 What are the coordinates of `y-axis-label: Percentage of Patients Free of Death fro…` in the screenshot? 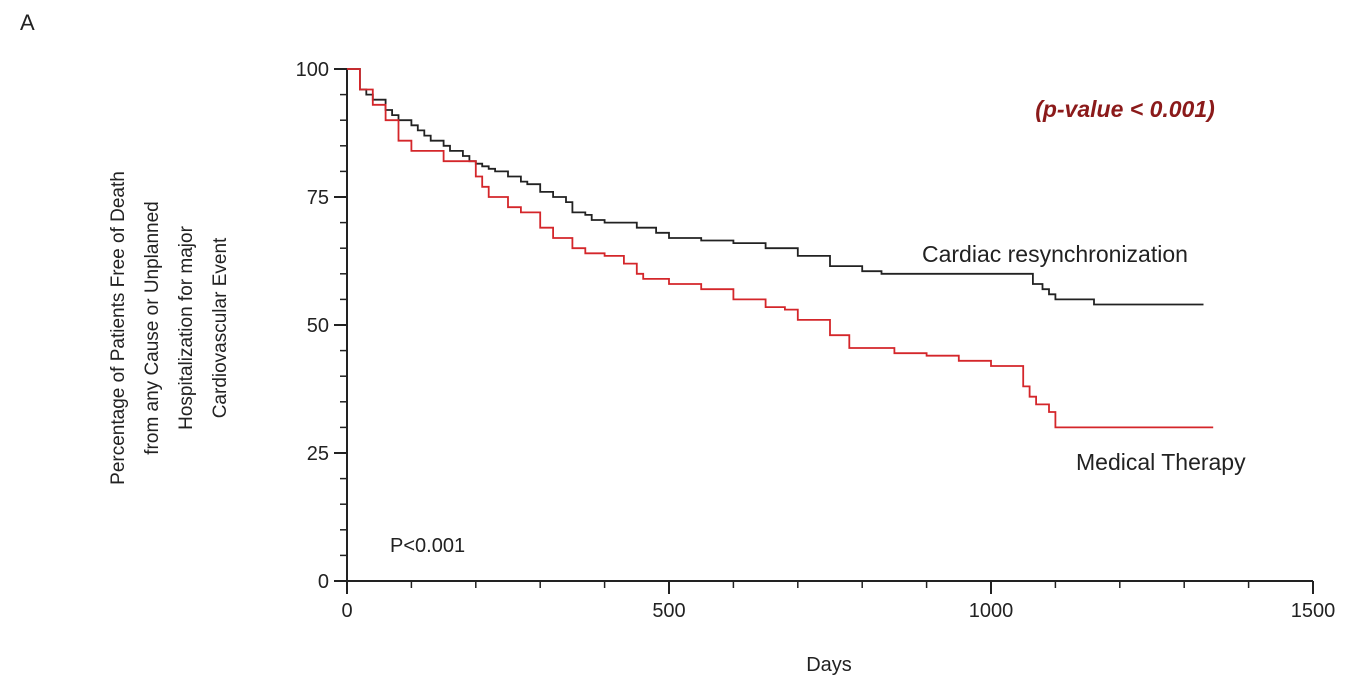 It's located at (169, 328).